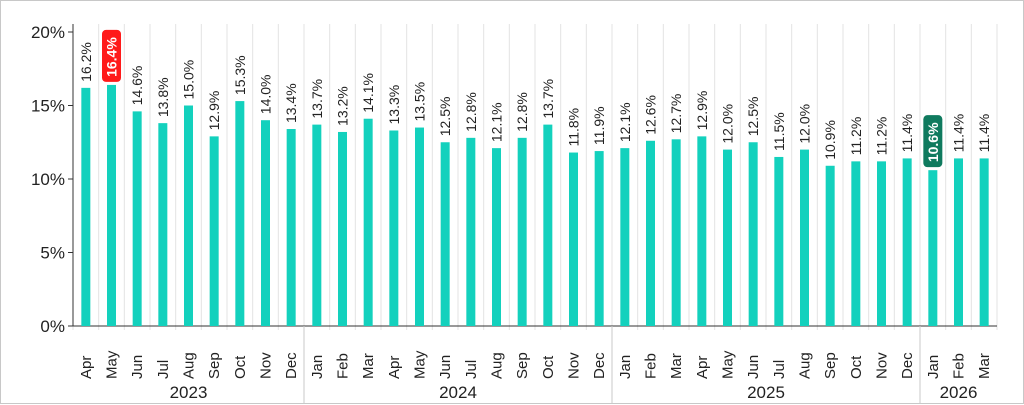 This screenshot has height=405, width=1024. Describe the element at coordinates (48, 179) in the screenshot. I see `y-tick-label: 10%` at that location.